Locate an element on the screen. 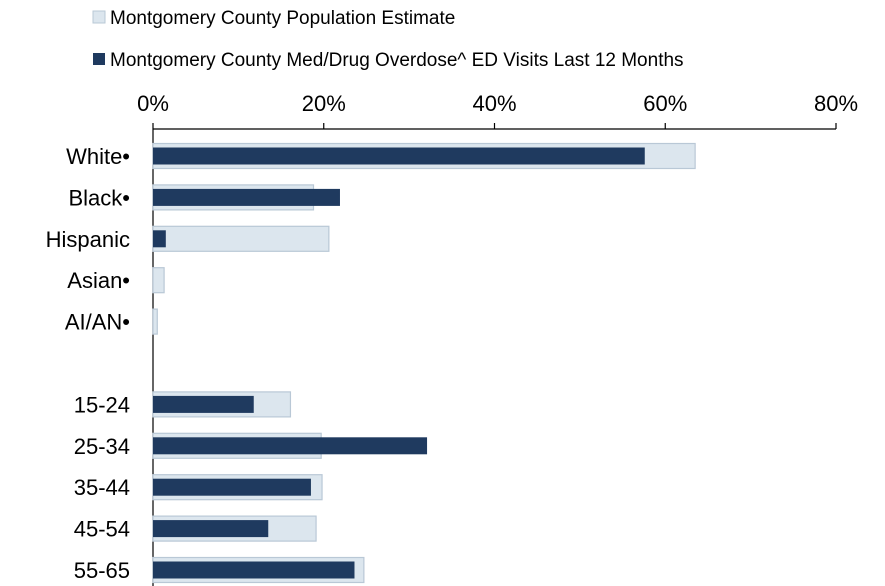 This screenshot has height=586, width=885. y-category-label: 35-44 is located at coordinates (102, 487).